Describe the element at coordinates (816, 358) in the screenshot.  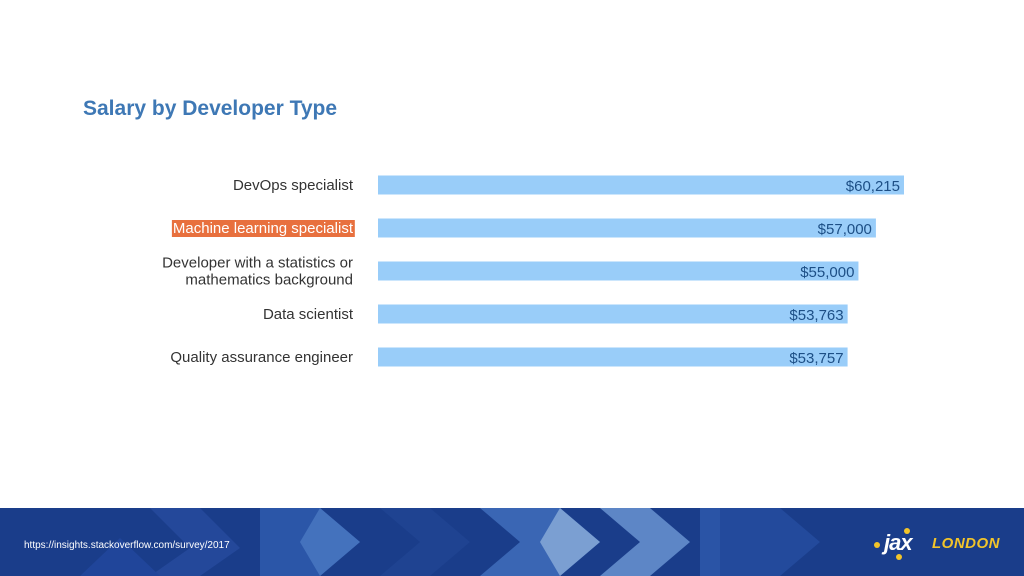
I see `value-label-4: $53,757` at that location.